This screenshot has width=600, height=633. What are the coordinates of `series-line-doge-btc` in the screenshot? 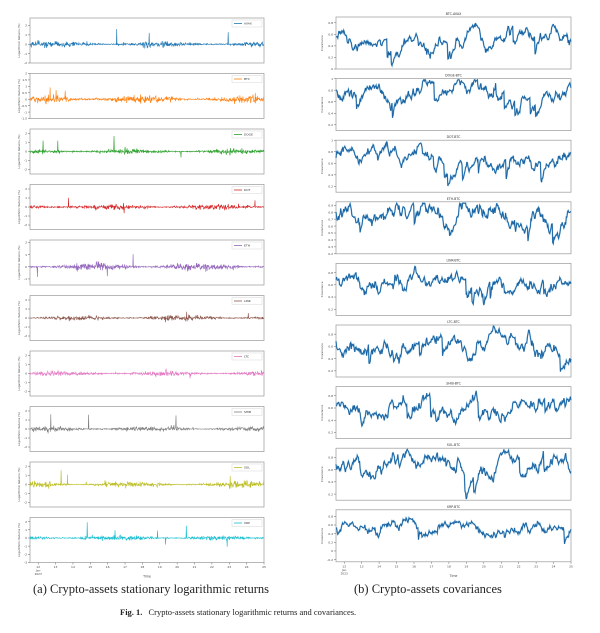 It's located at (453, 98).